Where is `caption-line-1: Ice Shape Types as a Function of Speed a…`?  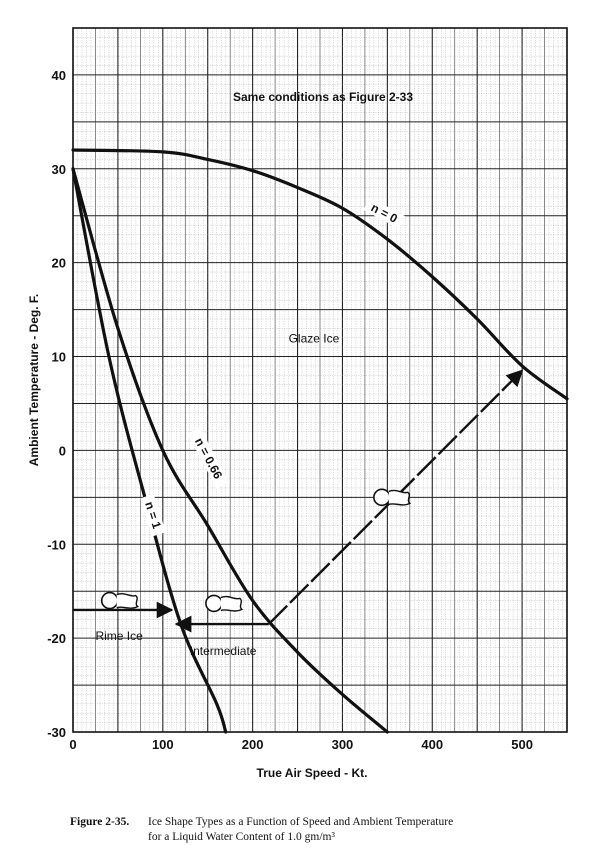 caption-line-1: Ice Shape Types as a Function of Speed a… is located at coordinates (301, 822).